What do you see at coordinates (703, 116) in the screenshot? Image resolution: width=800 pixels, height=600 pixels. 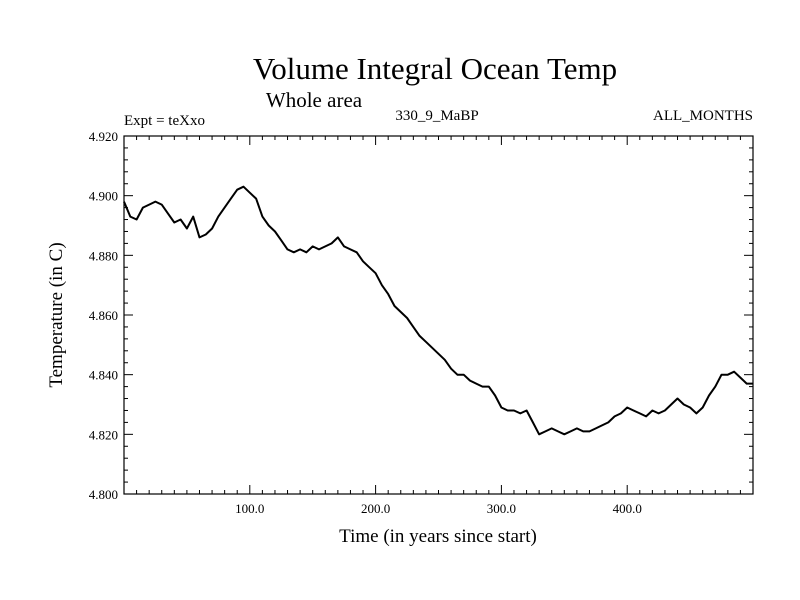 I see `months-label: ALL_MONTHS` at bounding box center [703, 116].